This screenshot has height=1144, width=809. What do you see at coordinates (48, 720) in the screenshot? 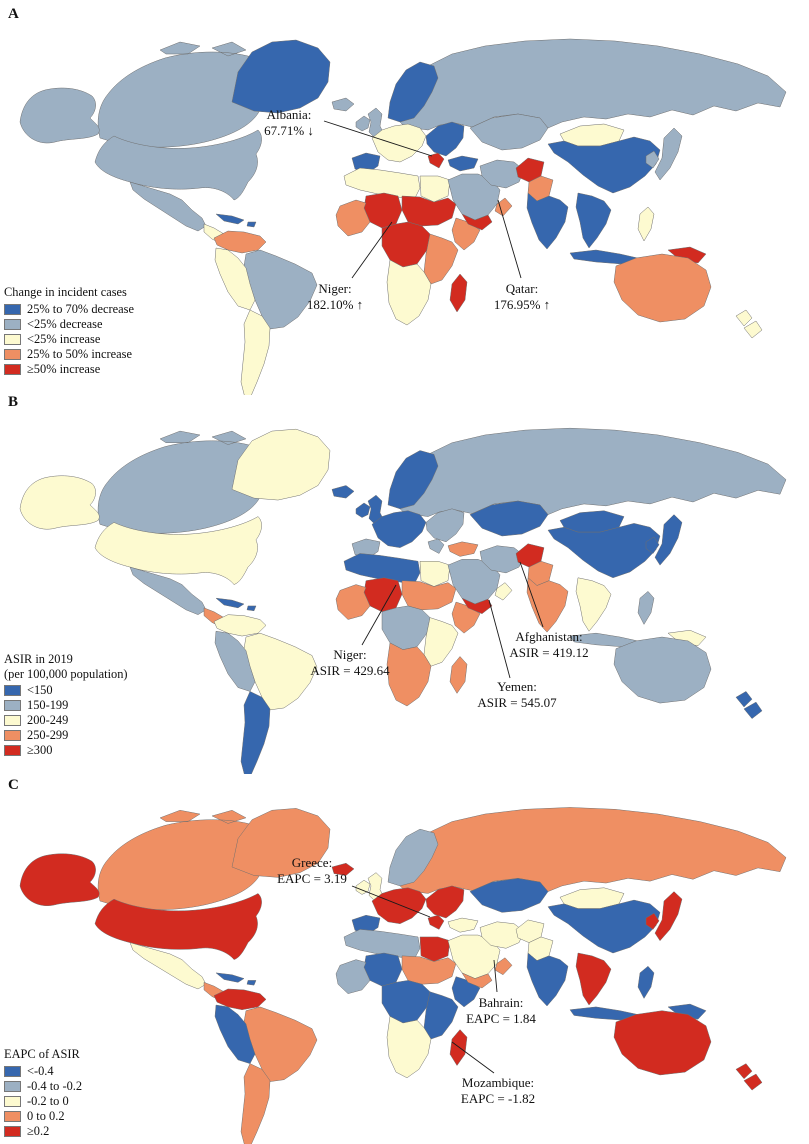
I see `legend-label: 200-249` at bounding box center [48, 720].